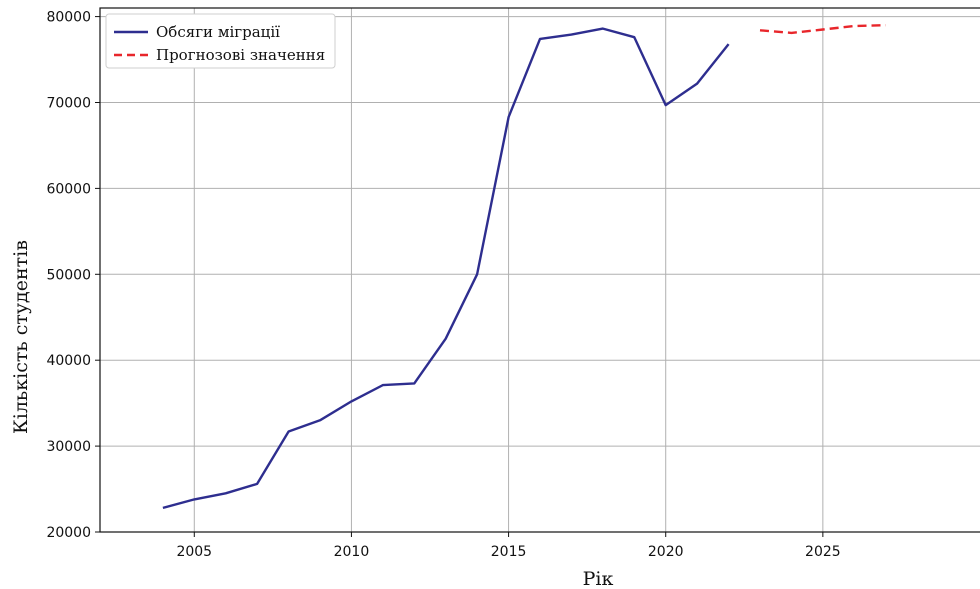  I want to click on legend-label-forecast: Прогнозові значення, so click(240, 55).